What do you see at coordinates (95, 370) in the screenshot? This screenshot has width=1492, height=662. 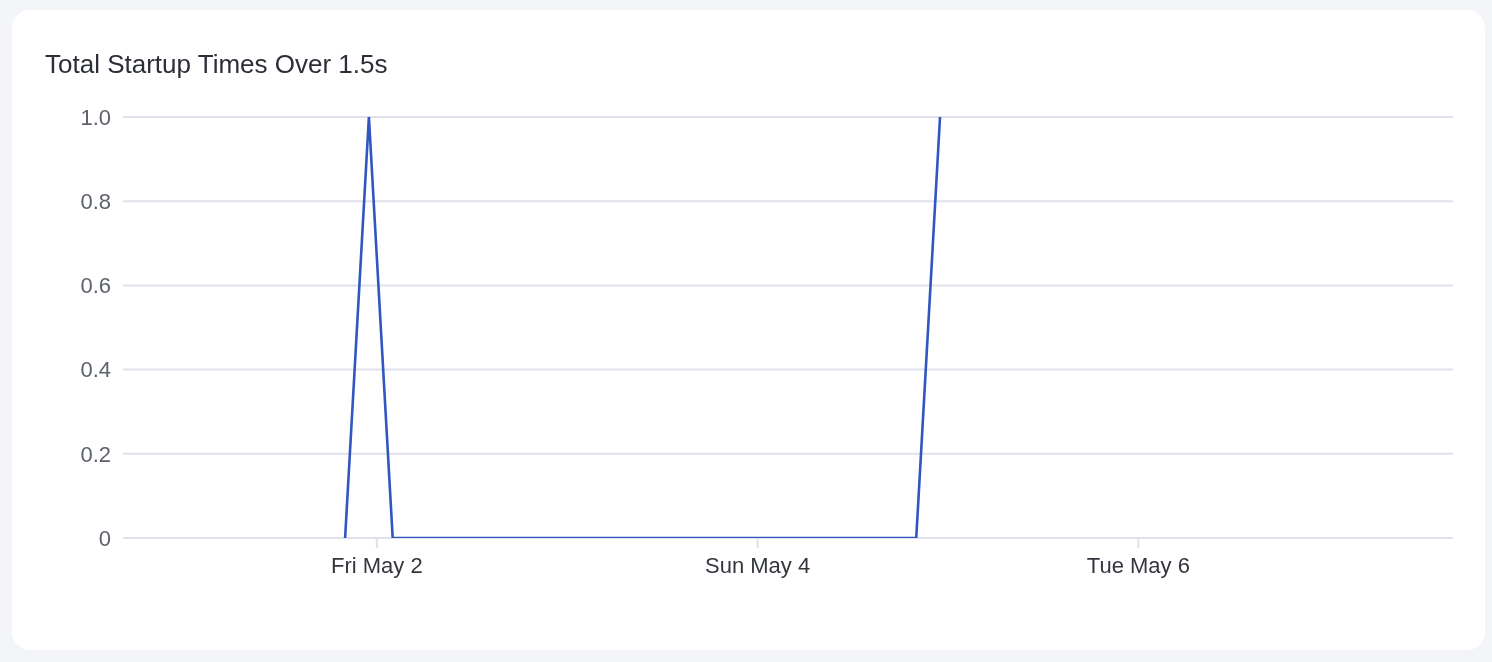 I see `y-tick-label: 0.4` at bounding box center [95, 370].